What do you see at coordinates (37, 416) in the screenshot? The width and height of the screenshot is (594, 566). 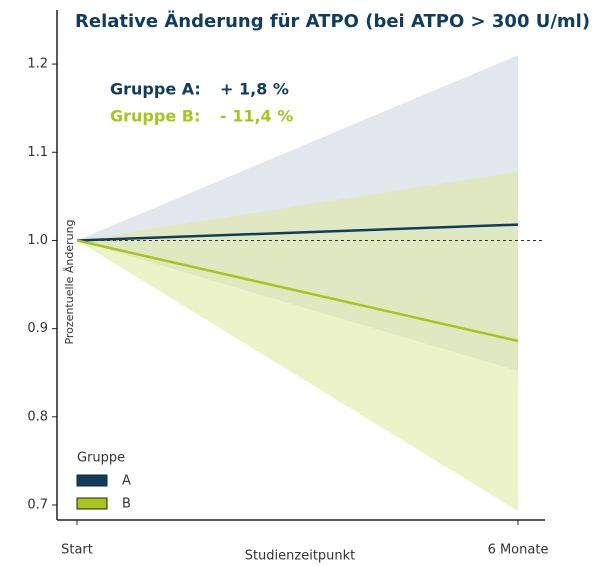 I see `y-tick-label: 0.8` at bounding box center [37, 416].